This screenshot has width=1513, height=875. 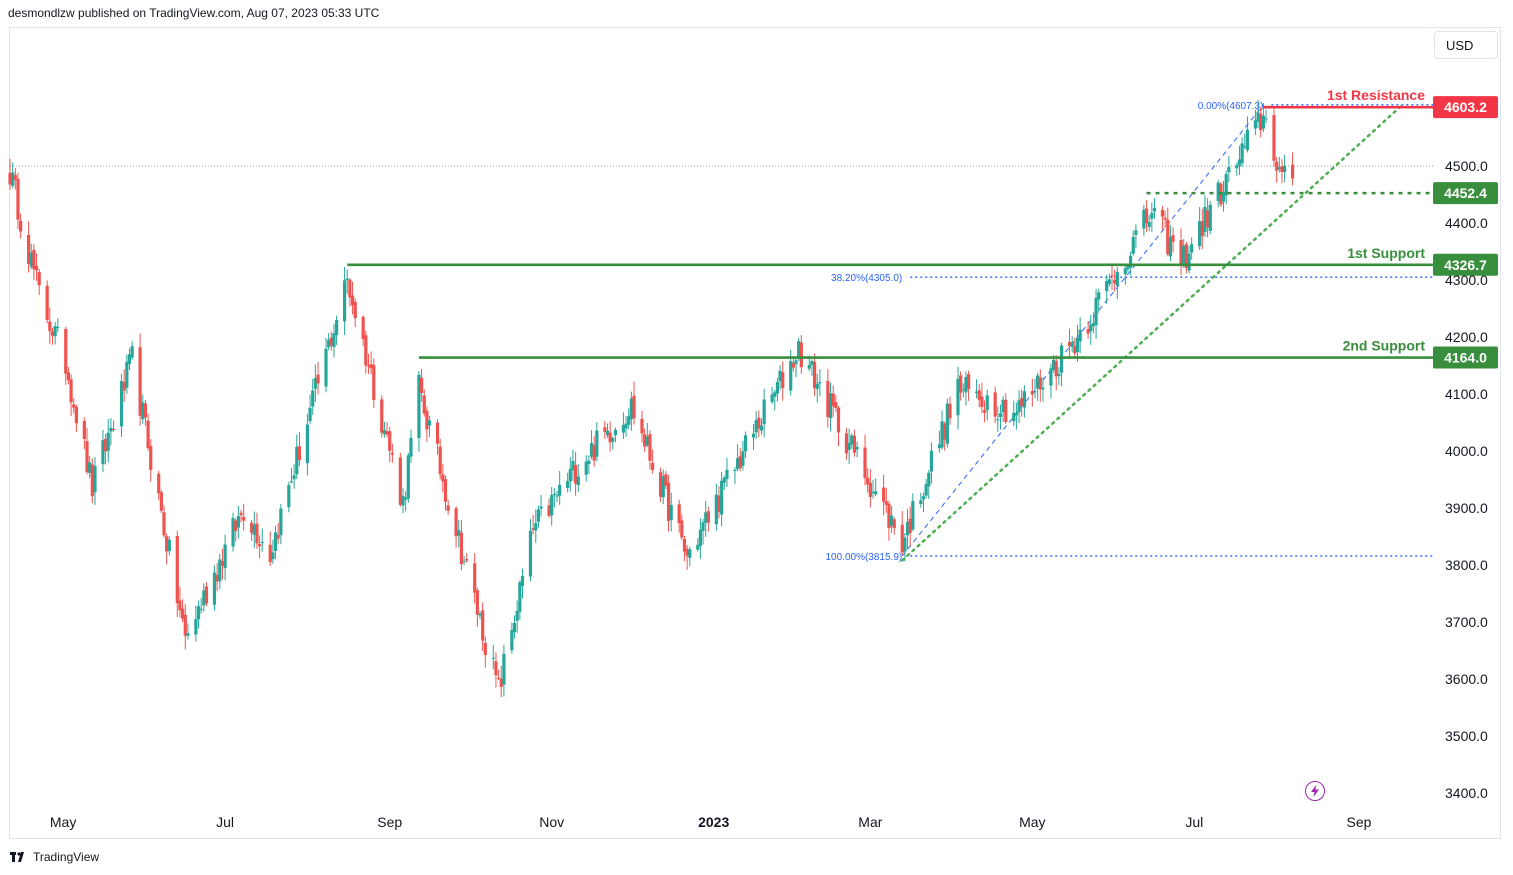 I want to click on currency-button: USD, so click(x=1466, y=45).